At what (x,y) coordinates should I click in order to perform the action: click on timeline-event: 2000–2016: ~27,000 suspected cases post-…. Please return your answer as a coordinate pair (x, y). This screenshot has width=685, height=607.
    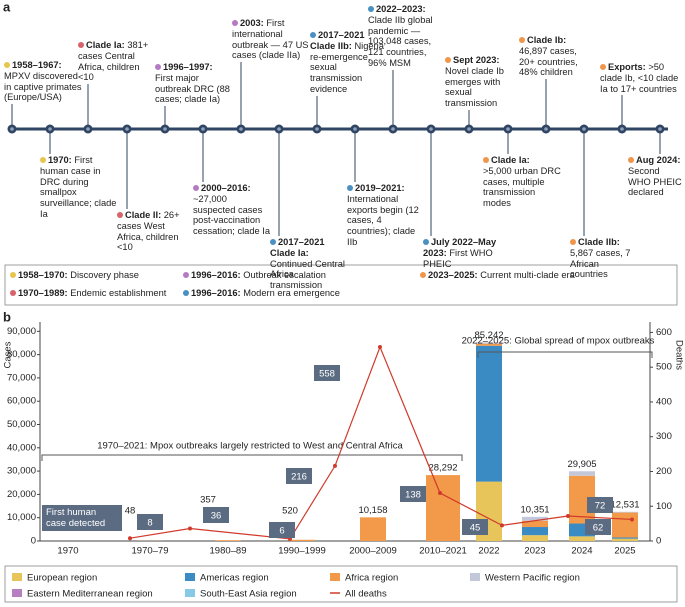
    Looking at the image, I should click on (232, 210).